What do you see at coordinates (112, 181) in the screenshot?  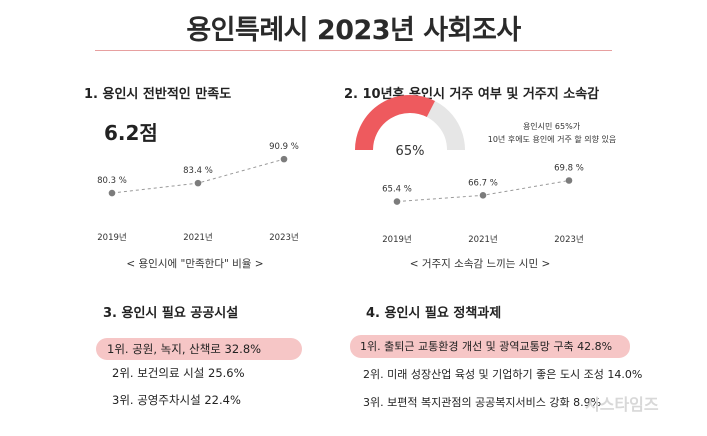 I see `chart1-value-label-1: 80.3 %` at bounding box center [112, 181].